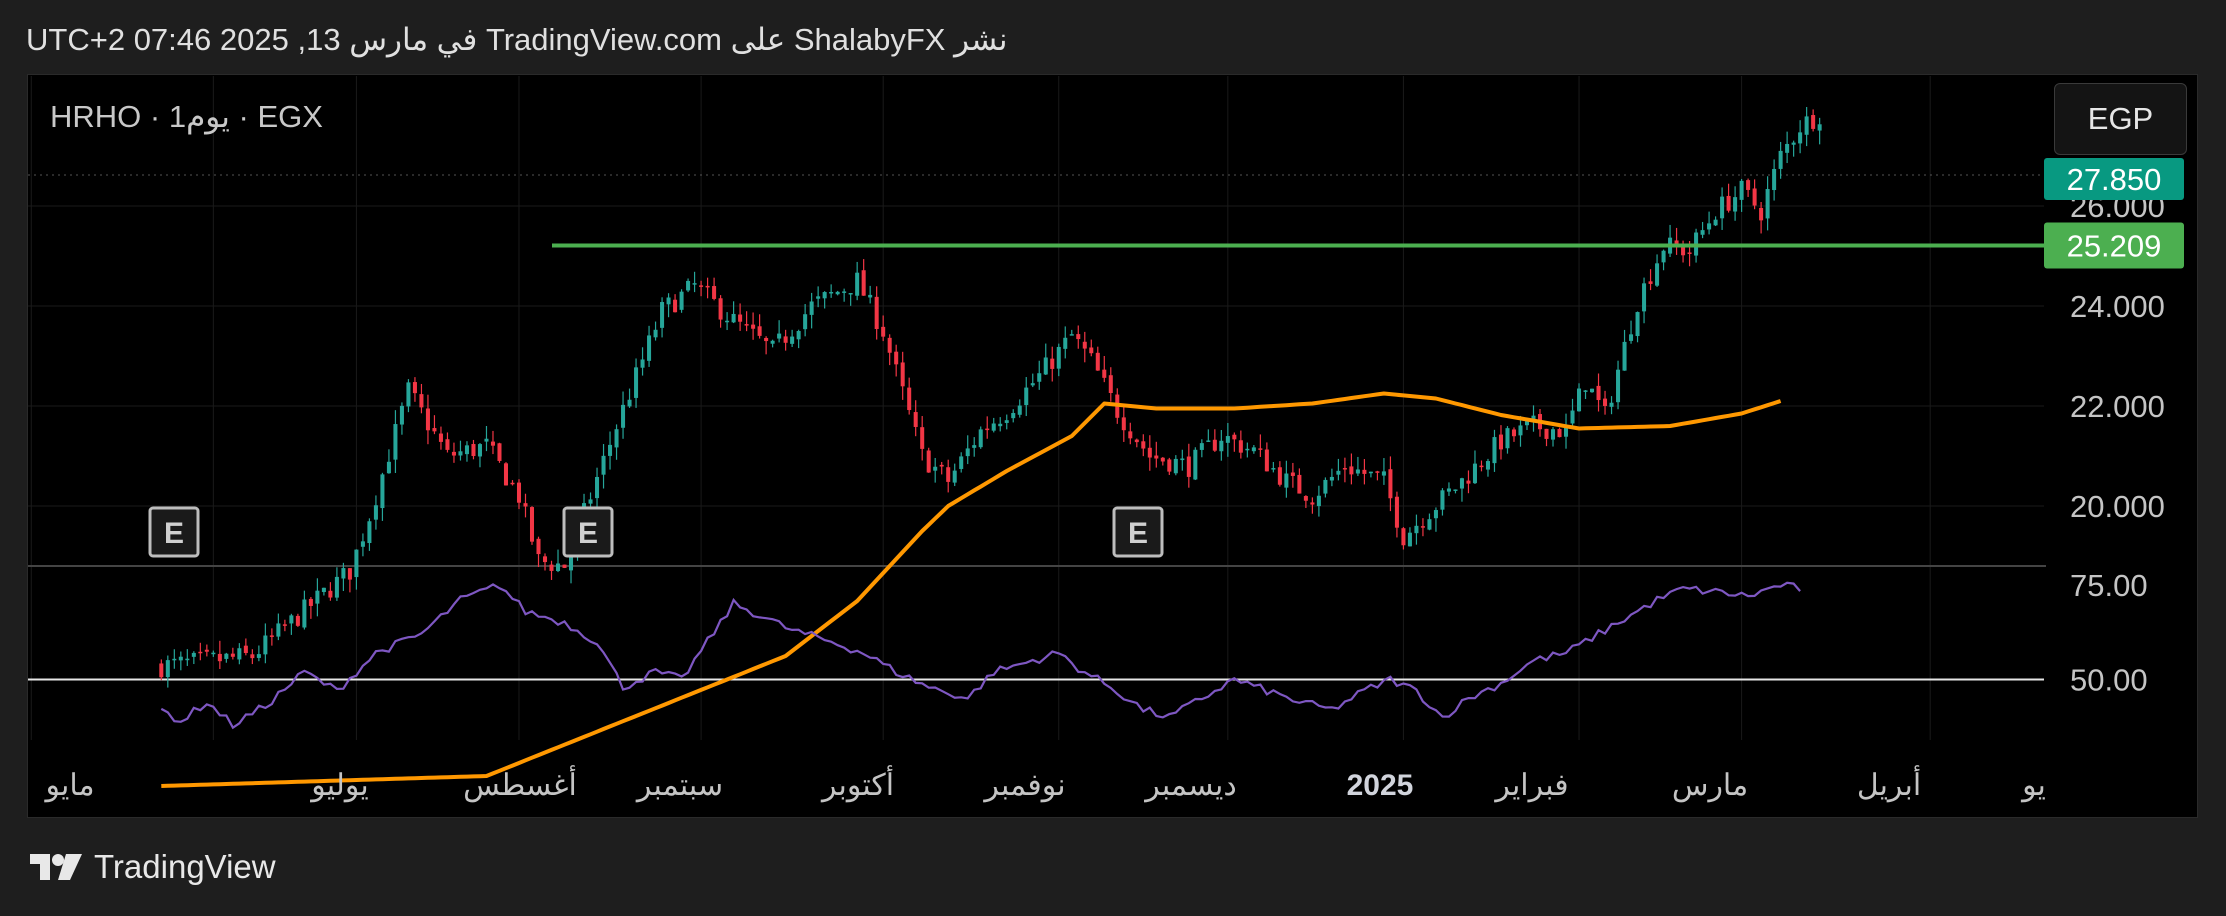 The width and height of the screenshot is (2226, 916). What do you see at coordinates (2114, 179) in the screenshot?
I see `last-price-tag-bg` at bounding box center [2114, 179].